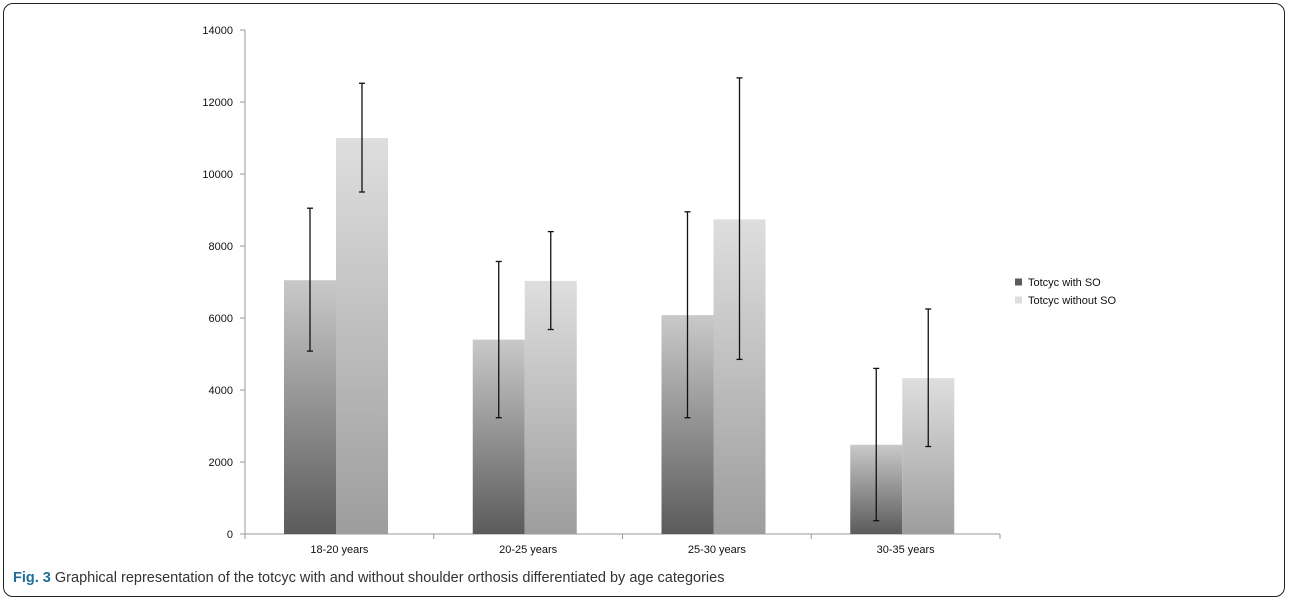 This screenshot has height=603, width=1290. What do you see at coordinates (339, 550) in the screenshot?
I see `x-tick-label: 18-20 years` at bounding box center [339, 550].